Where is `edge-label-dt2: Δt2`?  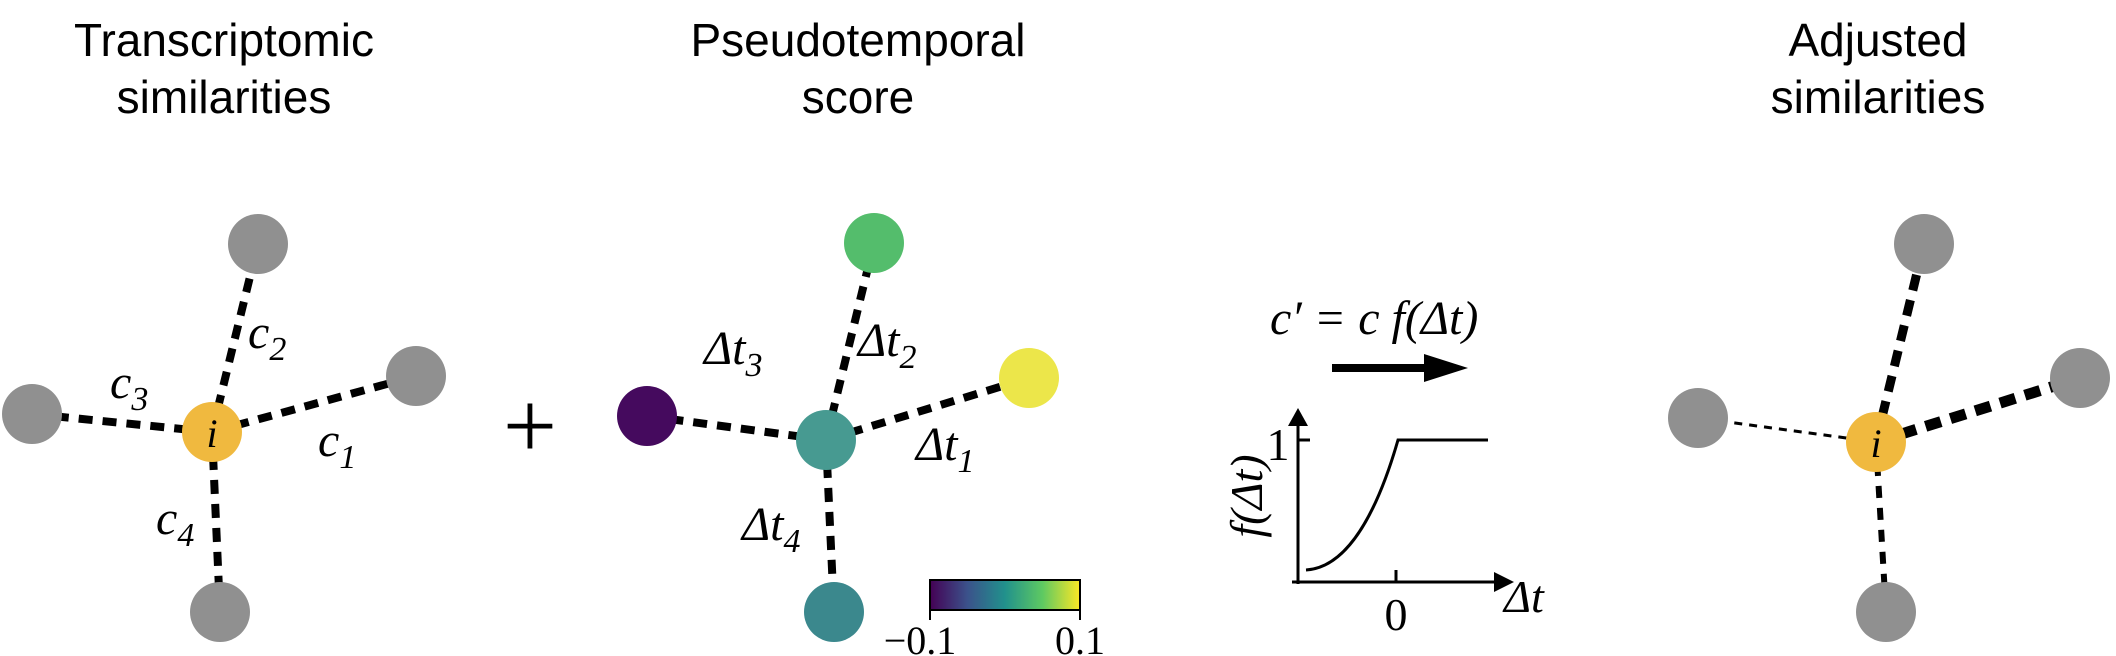 edge-label-dt2: Δt2 is located at coordinates (886, 345).